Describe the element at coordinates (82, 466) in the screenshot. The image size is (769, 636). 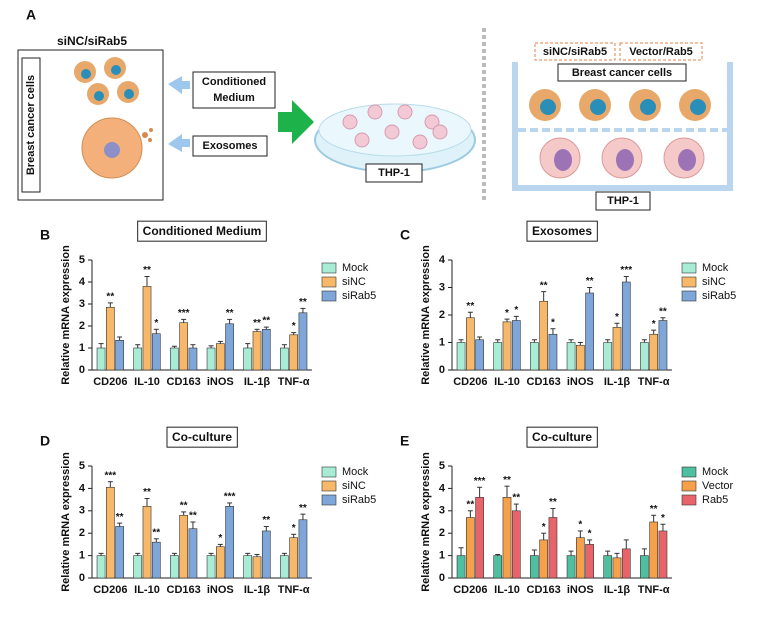
I see `y-tick-label: 5` at that location.